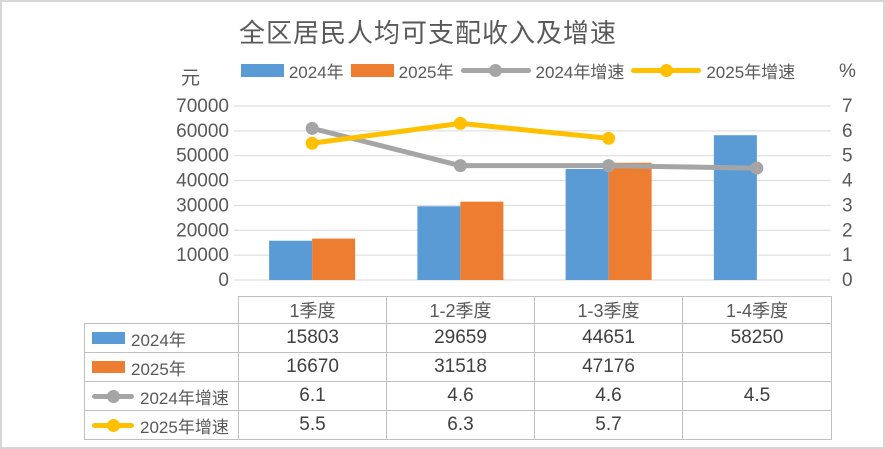 This screenshot has width=885, height=449. I want to click on table-cell: 6.3, so click(460, 425).